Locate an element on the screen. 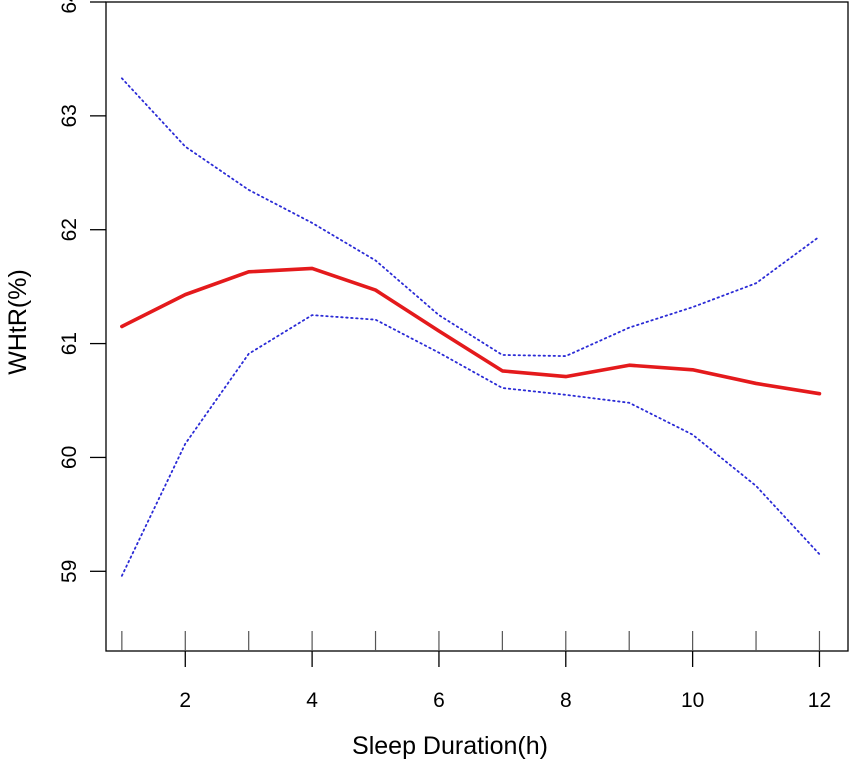  y-tick-label-64: 64 is located at coordinates (69, 7).